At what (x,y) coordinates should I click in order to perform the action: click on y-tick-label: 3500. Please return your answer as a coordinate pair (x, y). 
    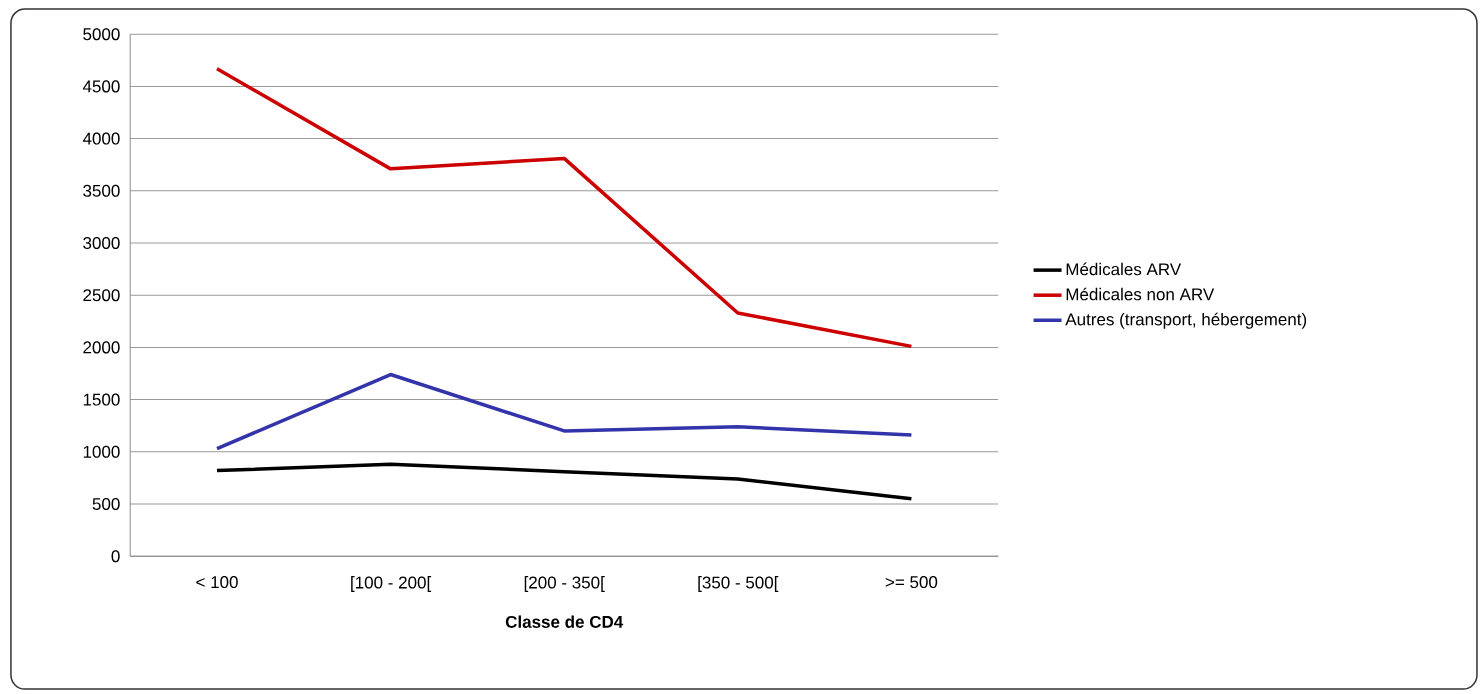
    Looking at the image, I should click on (101, 190).